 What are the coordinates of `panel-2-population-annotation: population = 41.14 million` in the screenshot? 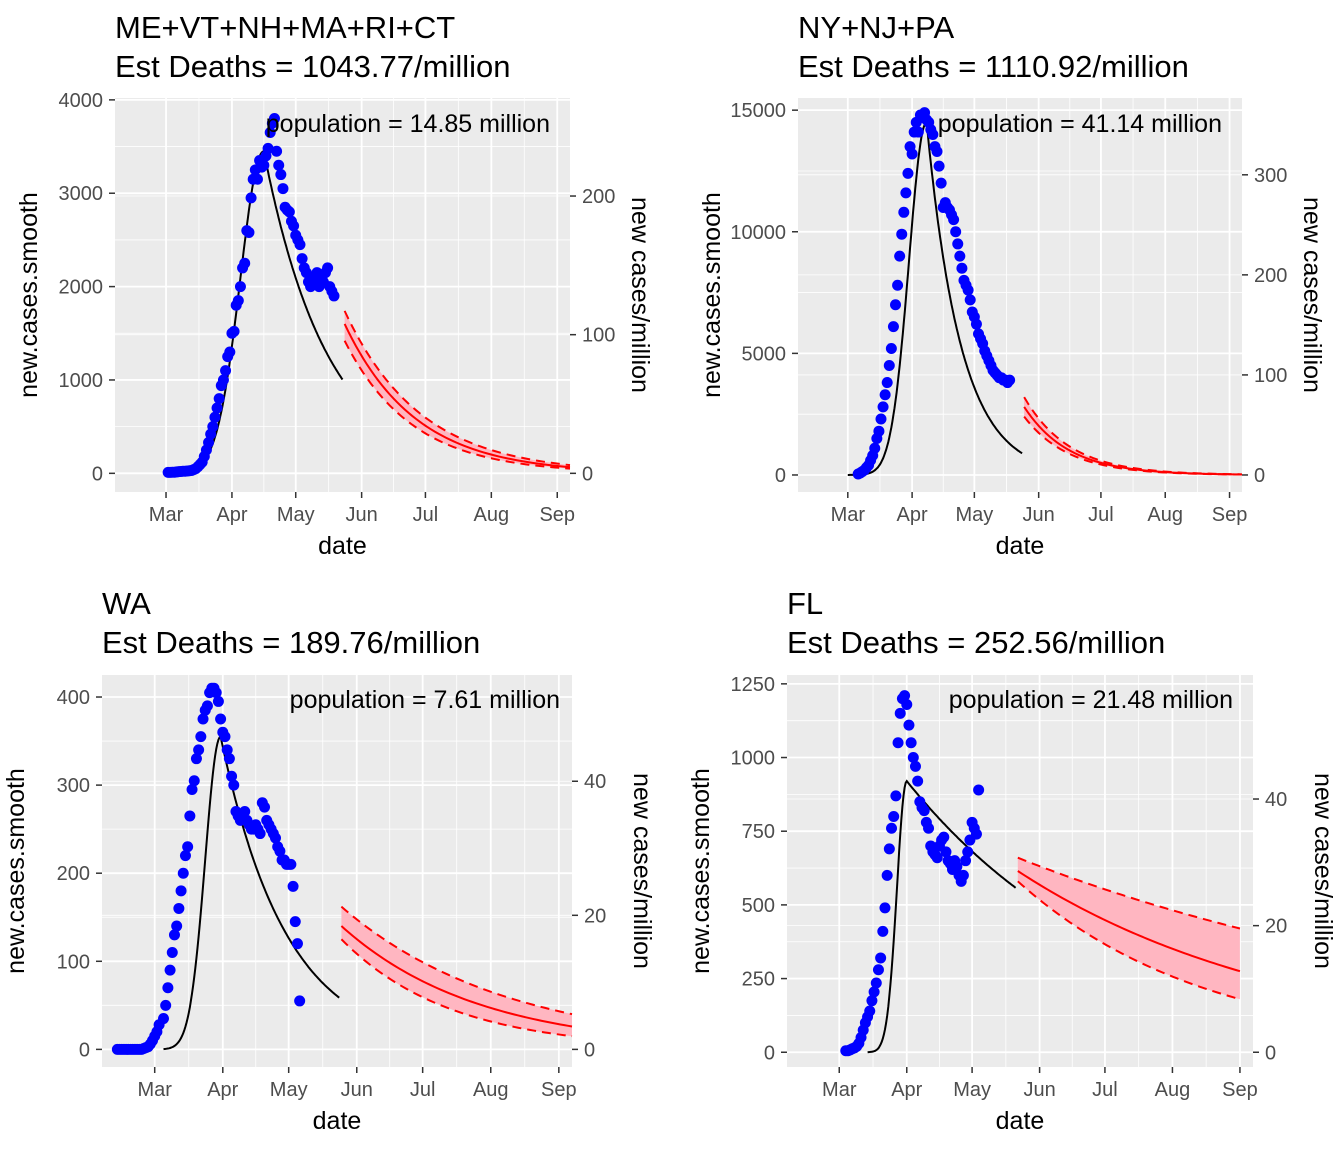 It's located at (1080, 124).